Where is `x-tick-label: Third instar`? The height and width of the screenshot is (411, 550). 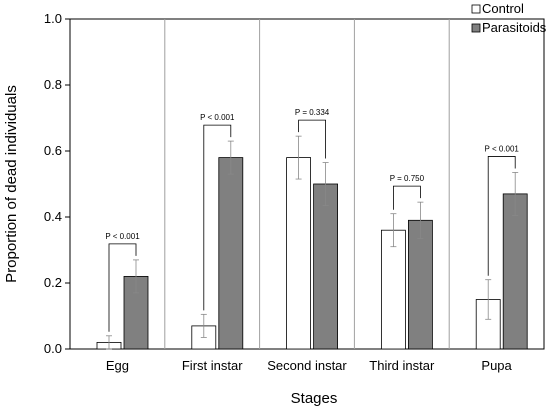
x-tick-label: Third instar is located at coordinates (402, 365).